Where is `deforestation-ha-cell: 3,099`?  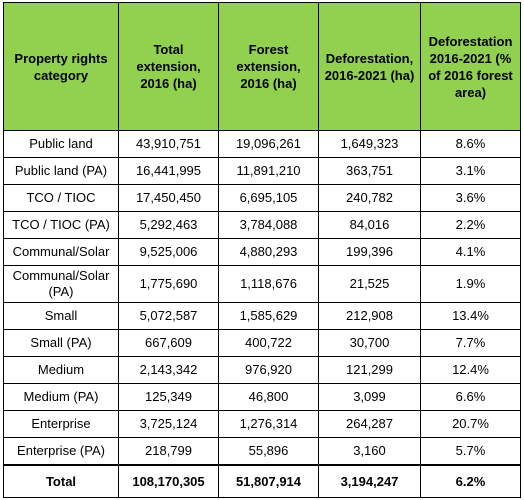 deforestation-ha-cell: 3,099 is located at coordinates (369, 397).